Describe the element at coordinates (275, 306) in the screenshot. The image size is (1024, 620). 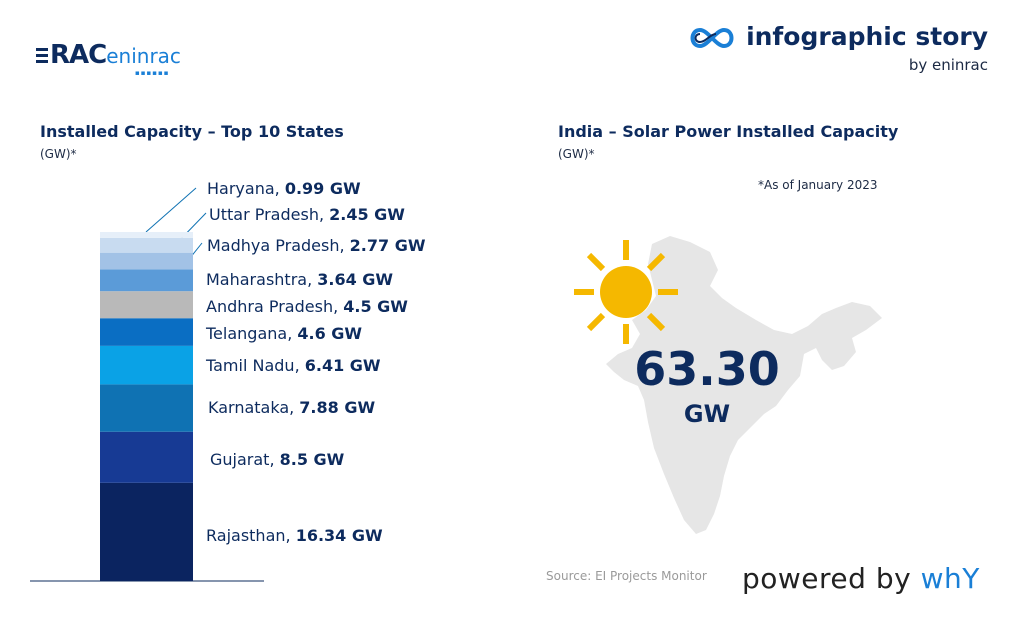
I see `state-name: Andhra Pradesh,` at that location.